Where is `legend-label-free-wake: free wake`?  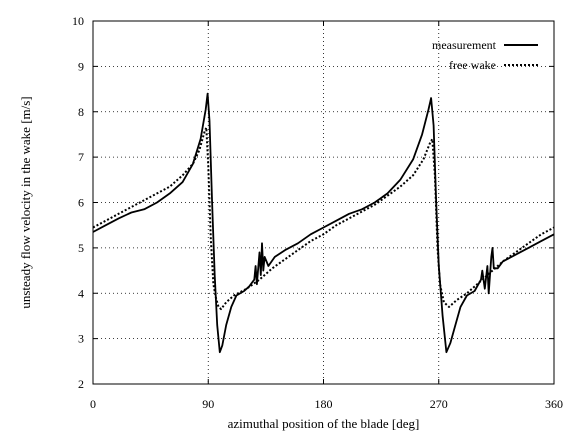
legend-label-free-wake: free wake is located at coordinates (472, 65).